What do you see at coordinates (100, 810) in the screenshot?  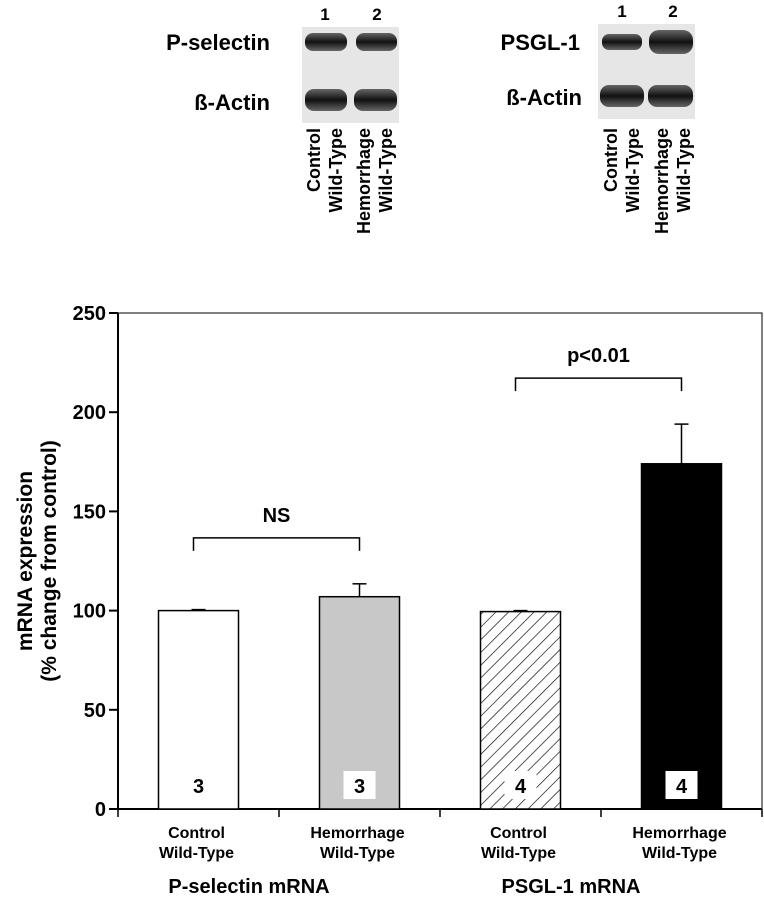 I see `y-tick-label: 0` at bounding box center [100, 810].